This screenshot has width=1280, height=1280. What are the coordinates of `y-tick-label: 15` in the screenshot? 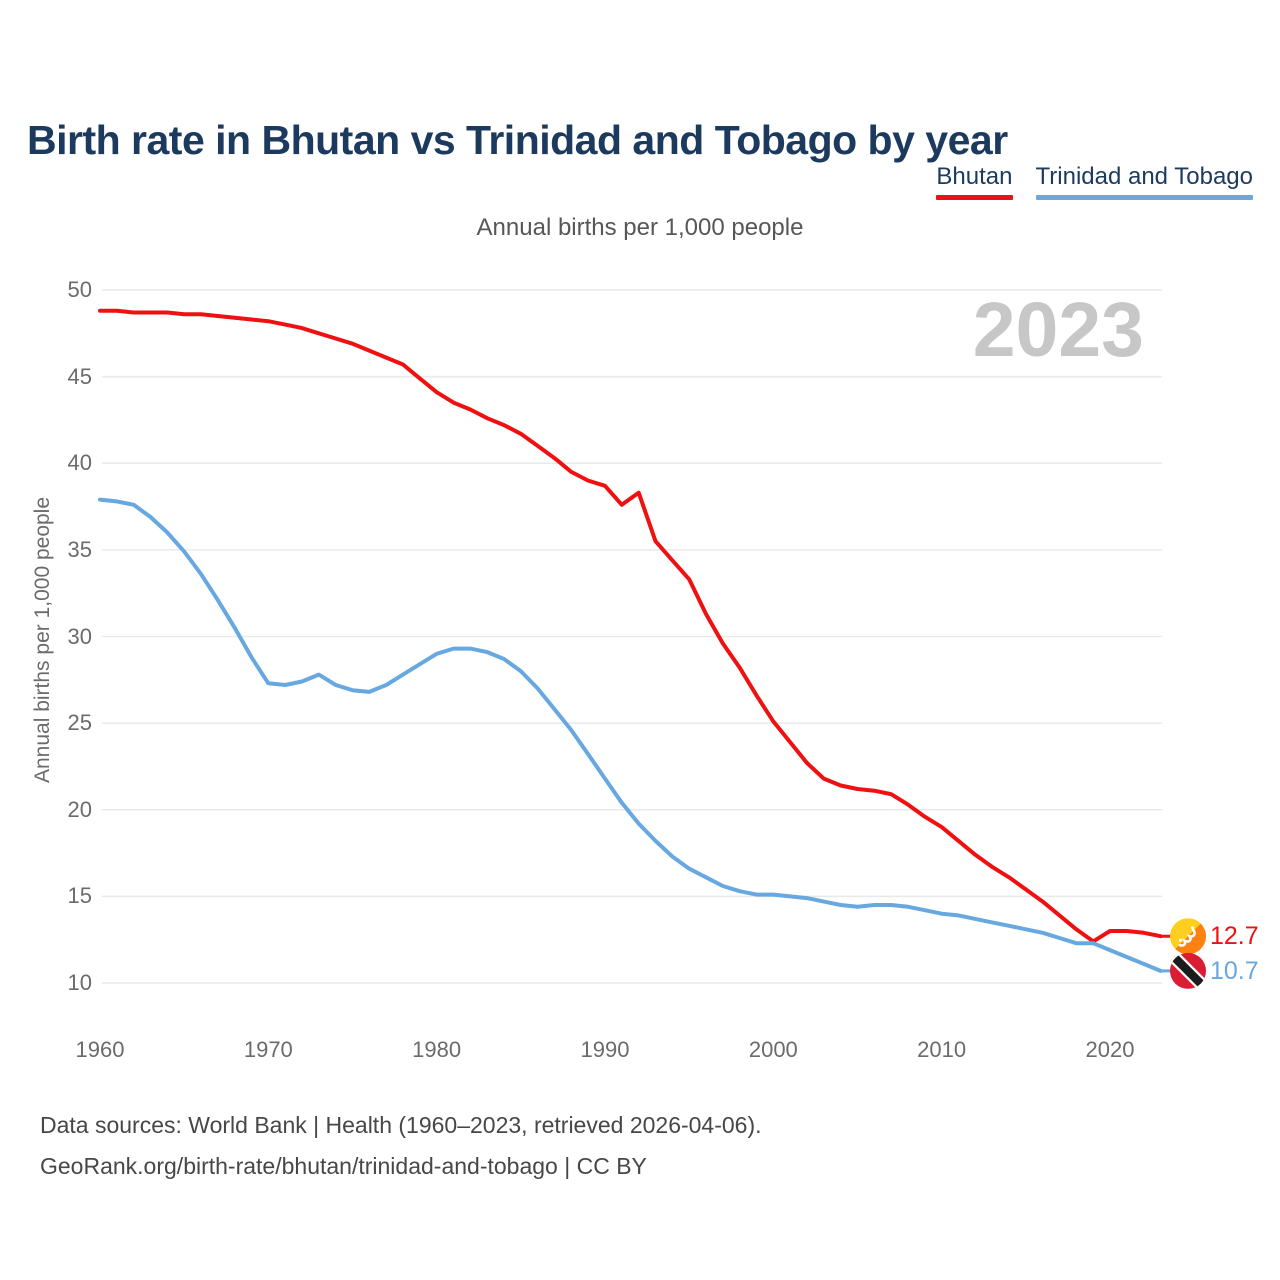 It's located at (79, 896).